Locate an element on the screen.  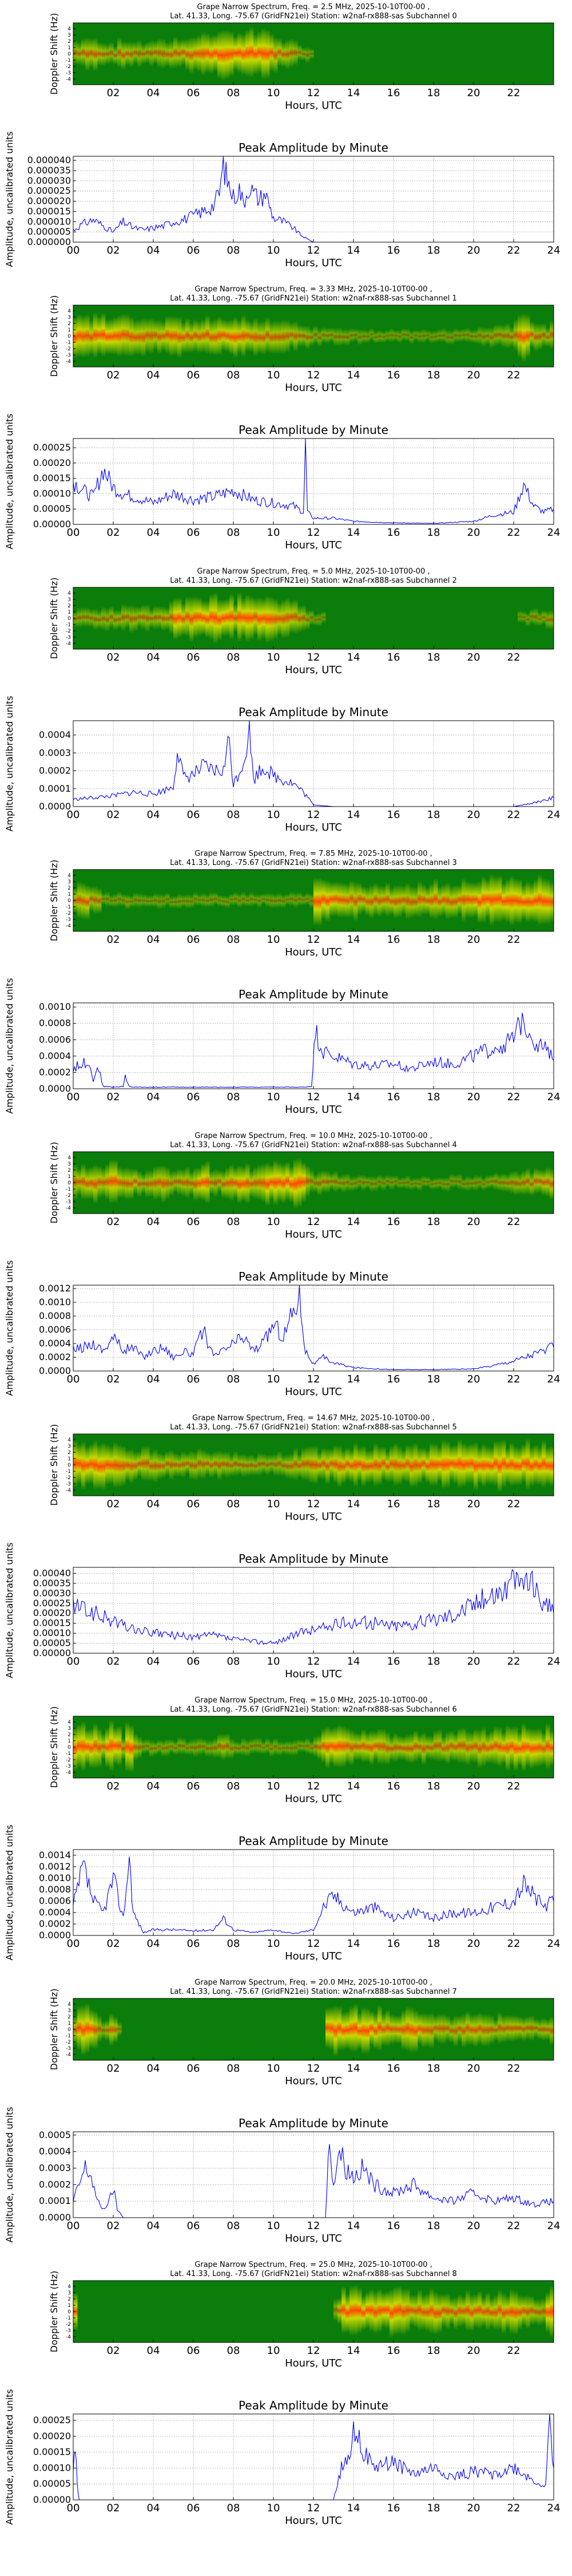
spectrogram-xtick-label: 20 is located at coordinates (473, 1786).